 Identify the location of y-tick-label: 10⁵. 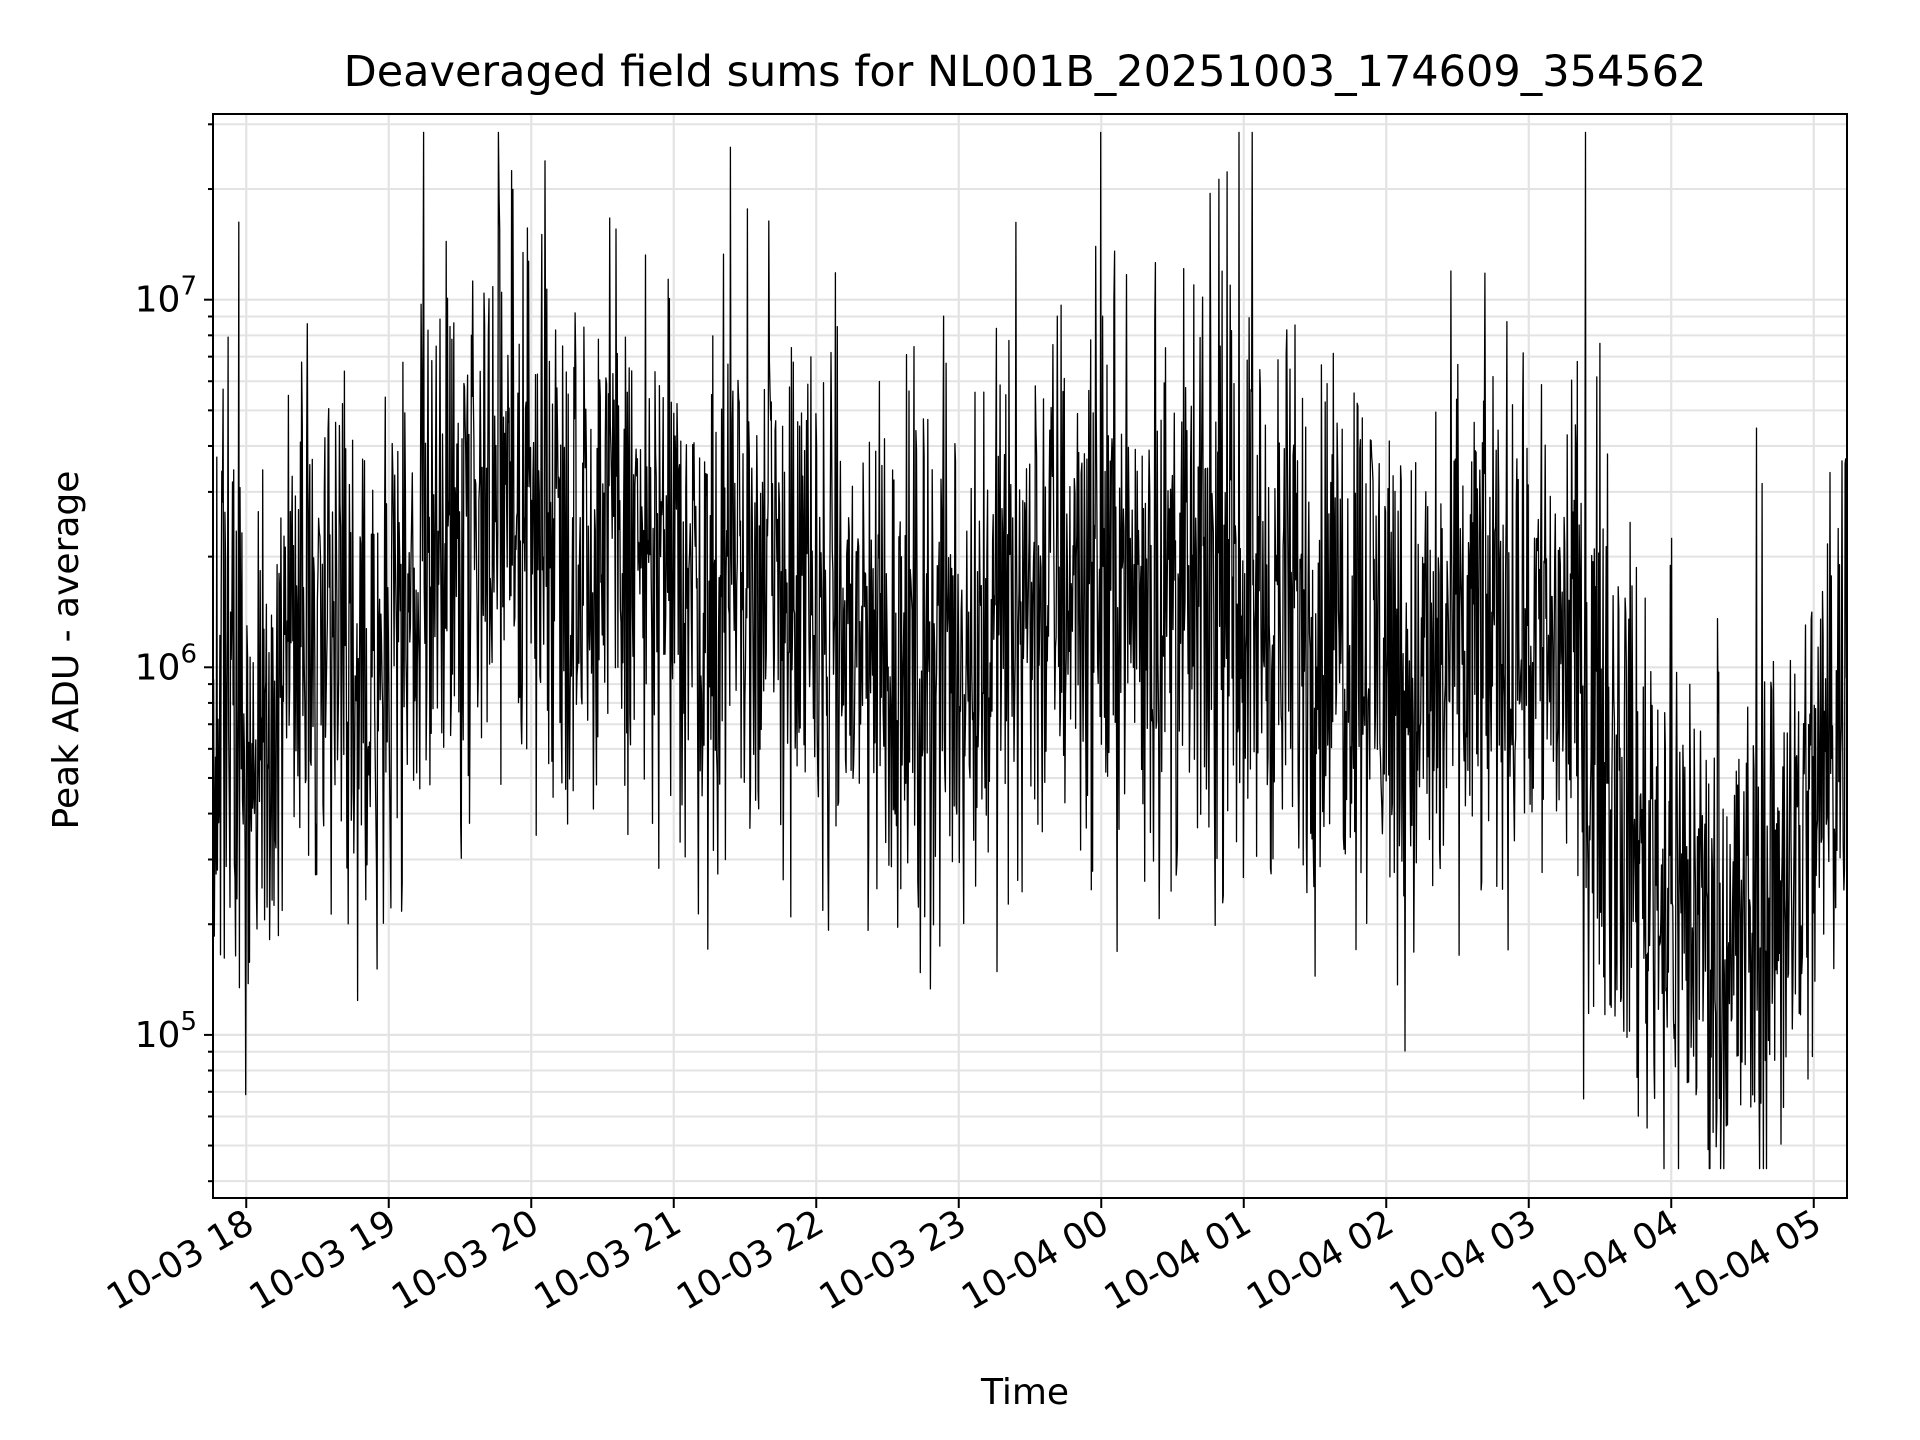
(166, 1031).